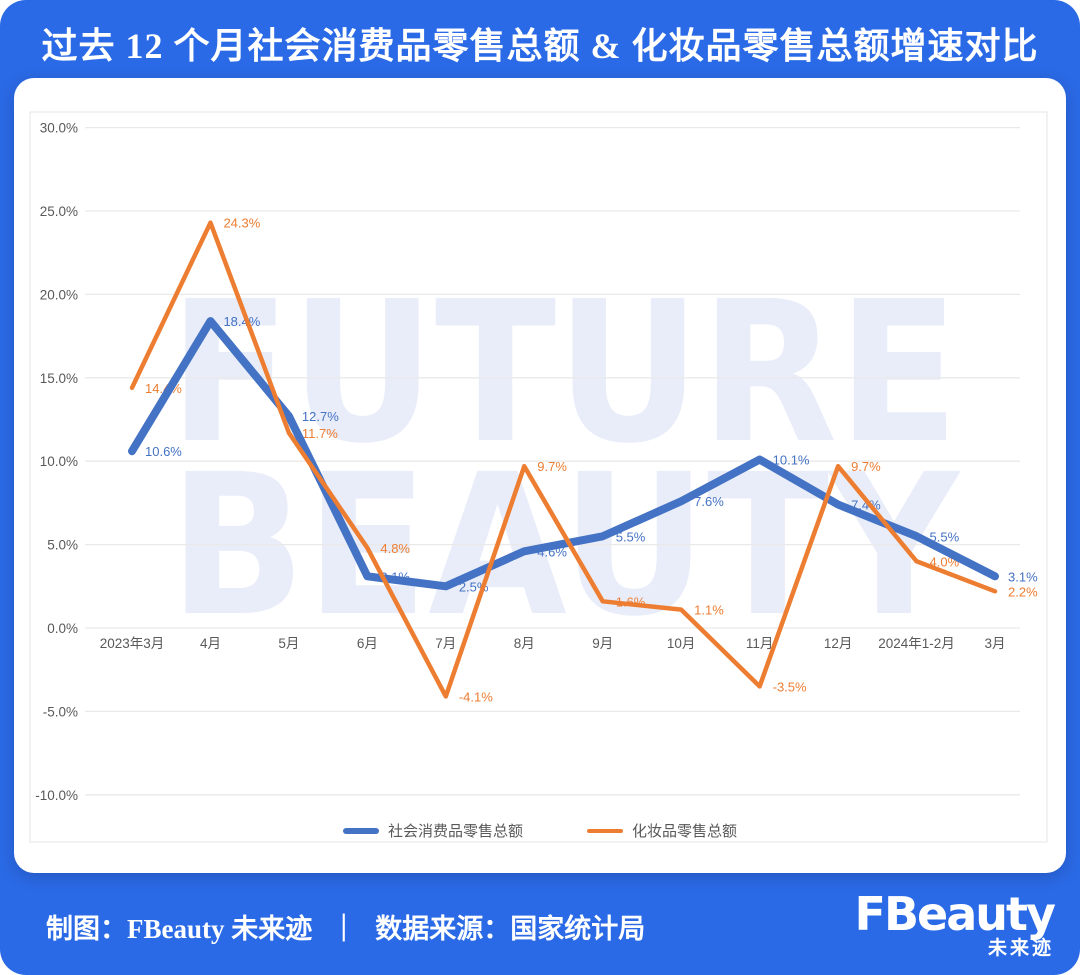 Image resolution: width=1080 pixels, height=975 pixels. What do you see at coordinates (709, 501) in the screenshot?
I see `data-label-series-1: 7.6%` at bounding box center [709, 501].